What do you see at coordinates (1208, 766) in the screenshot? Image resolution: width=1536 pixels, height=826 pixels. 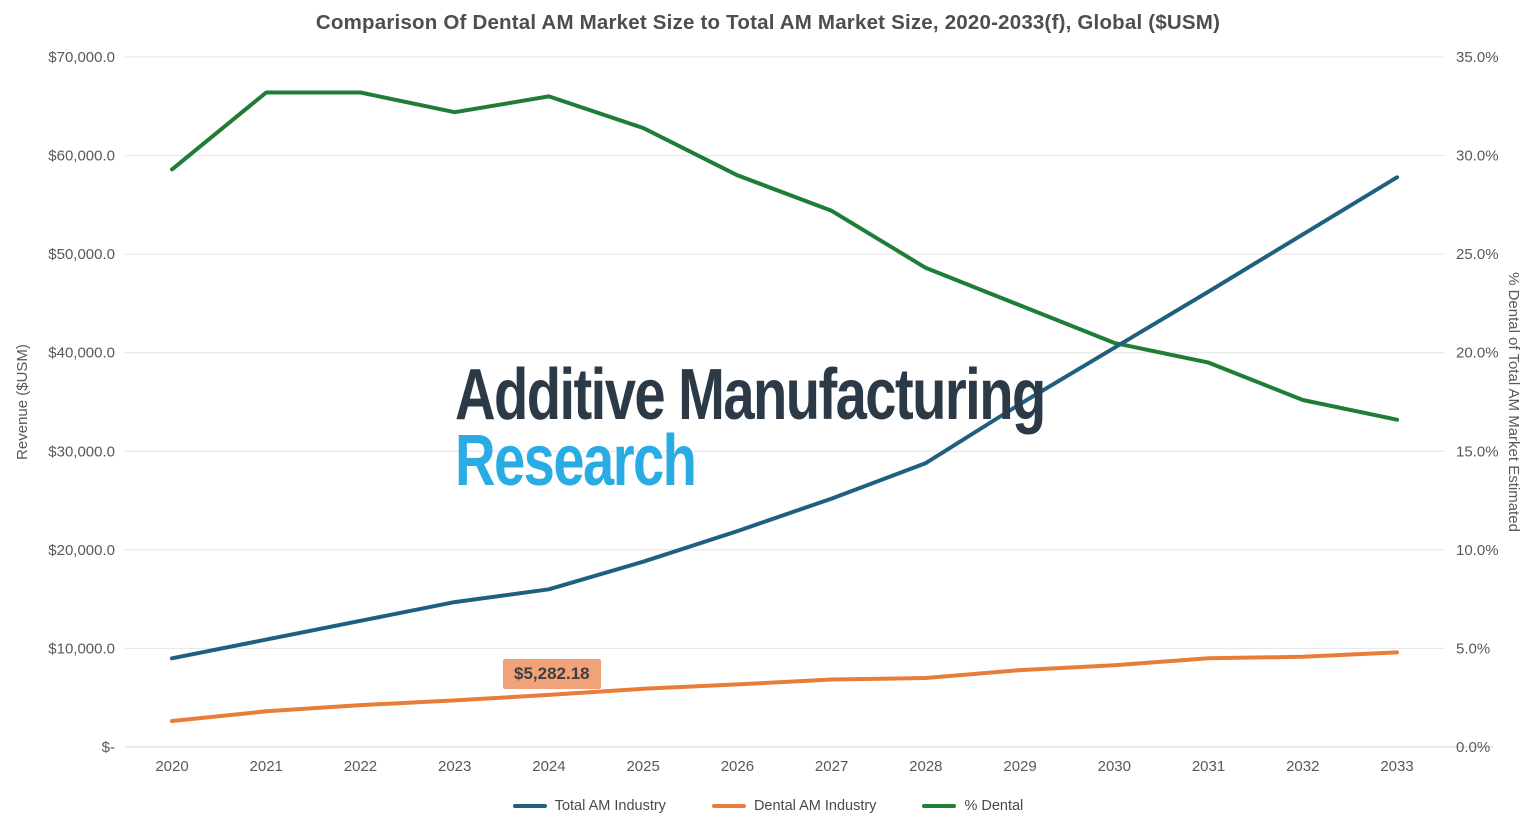 I see `x-axis-tick-label: 2031` at bounding box center [1208, 766].